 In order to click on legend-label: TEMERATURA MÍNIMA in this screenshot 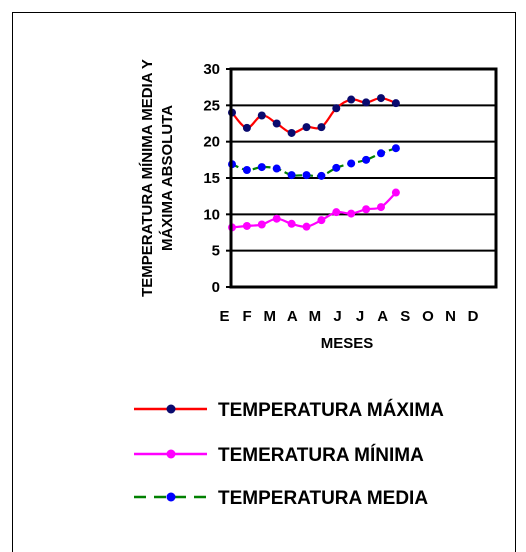, I will do `click(321, 455)`.